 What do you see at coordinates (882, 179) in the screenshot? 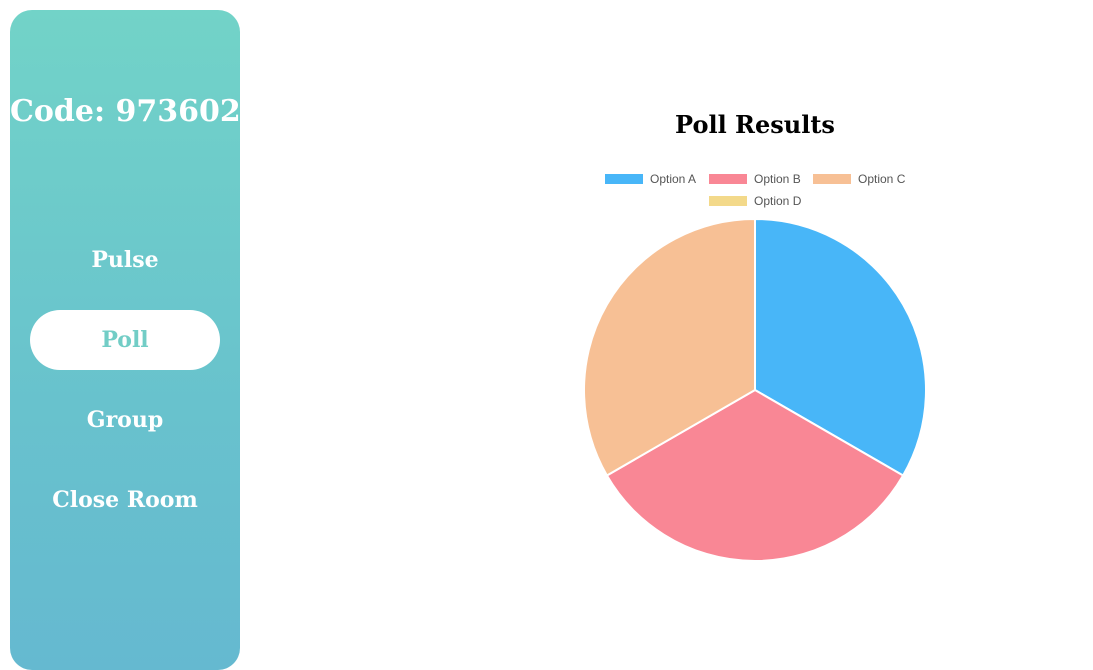
I see `legend-label-option-c: Option C` at bounding box center [882, 179].